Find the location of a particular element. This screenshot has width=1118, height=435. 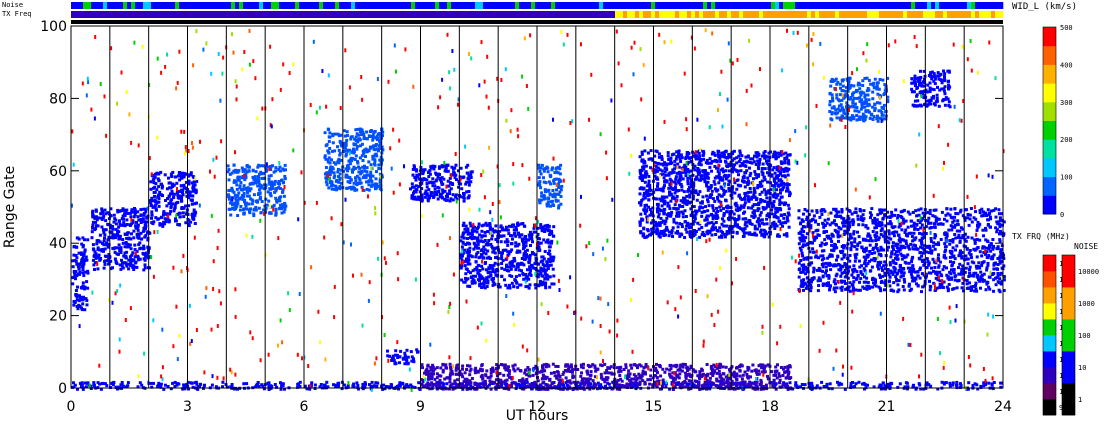

noise-bar-label: Noise is located at coordinates (12, 5).